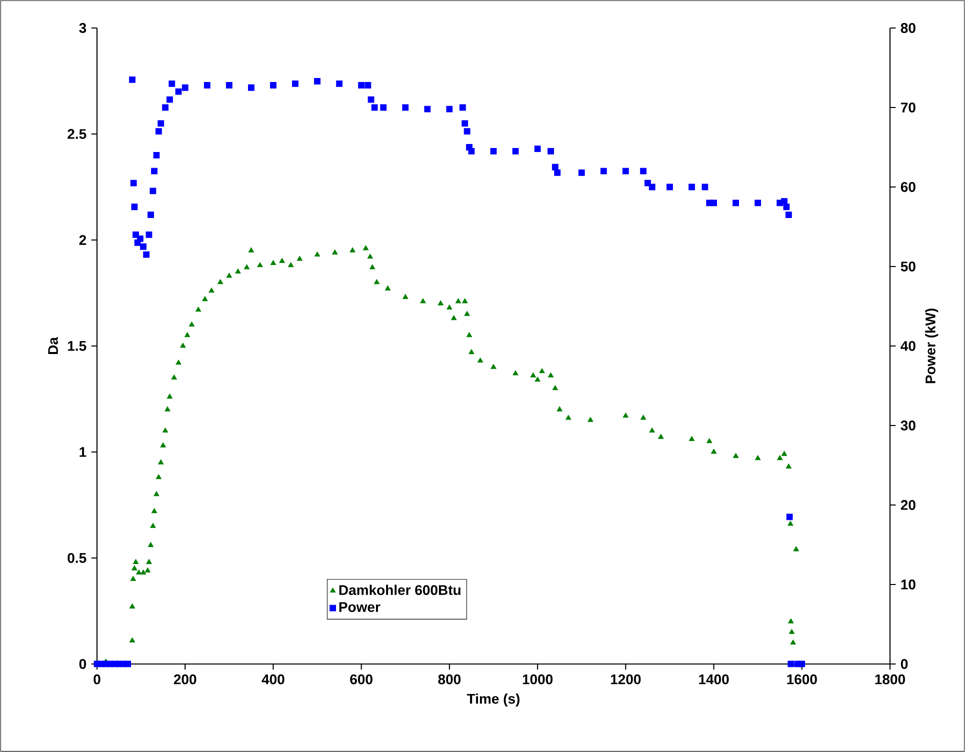 The image size is (965, 752). Describe the element at coordinates (273, 679) in the screenshot. I see `x-tick-label: 400` at that location.